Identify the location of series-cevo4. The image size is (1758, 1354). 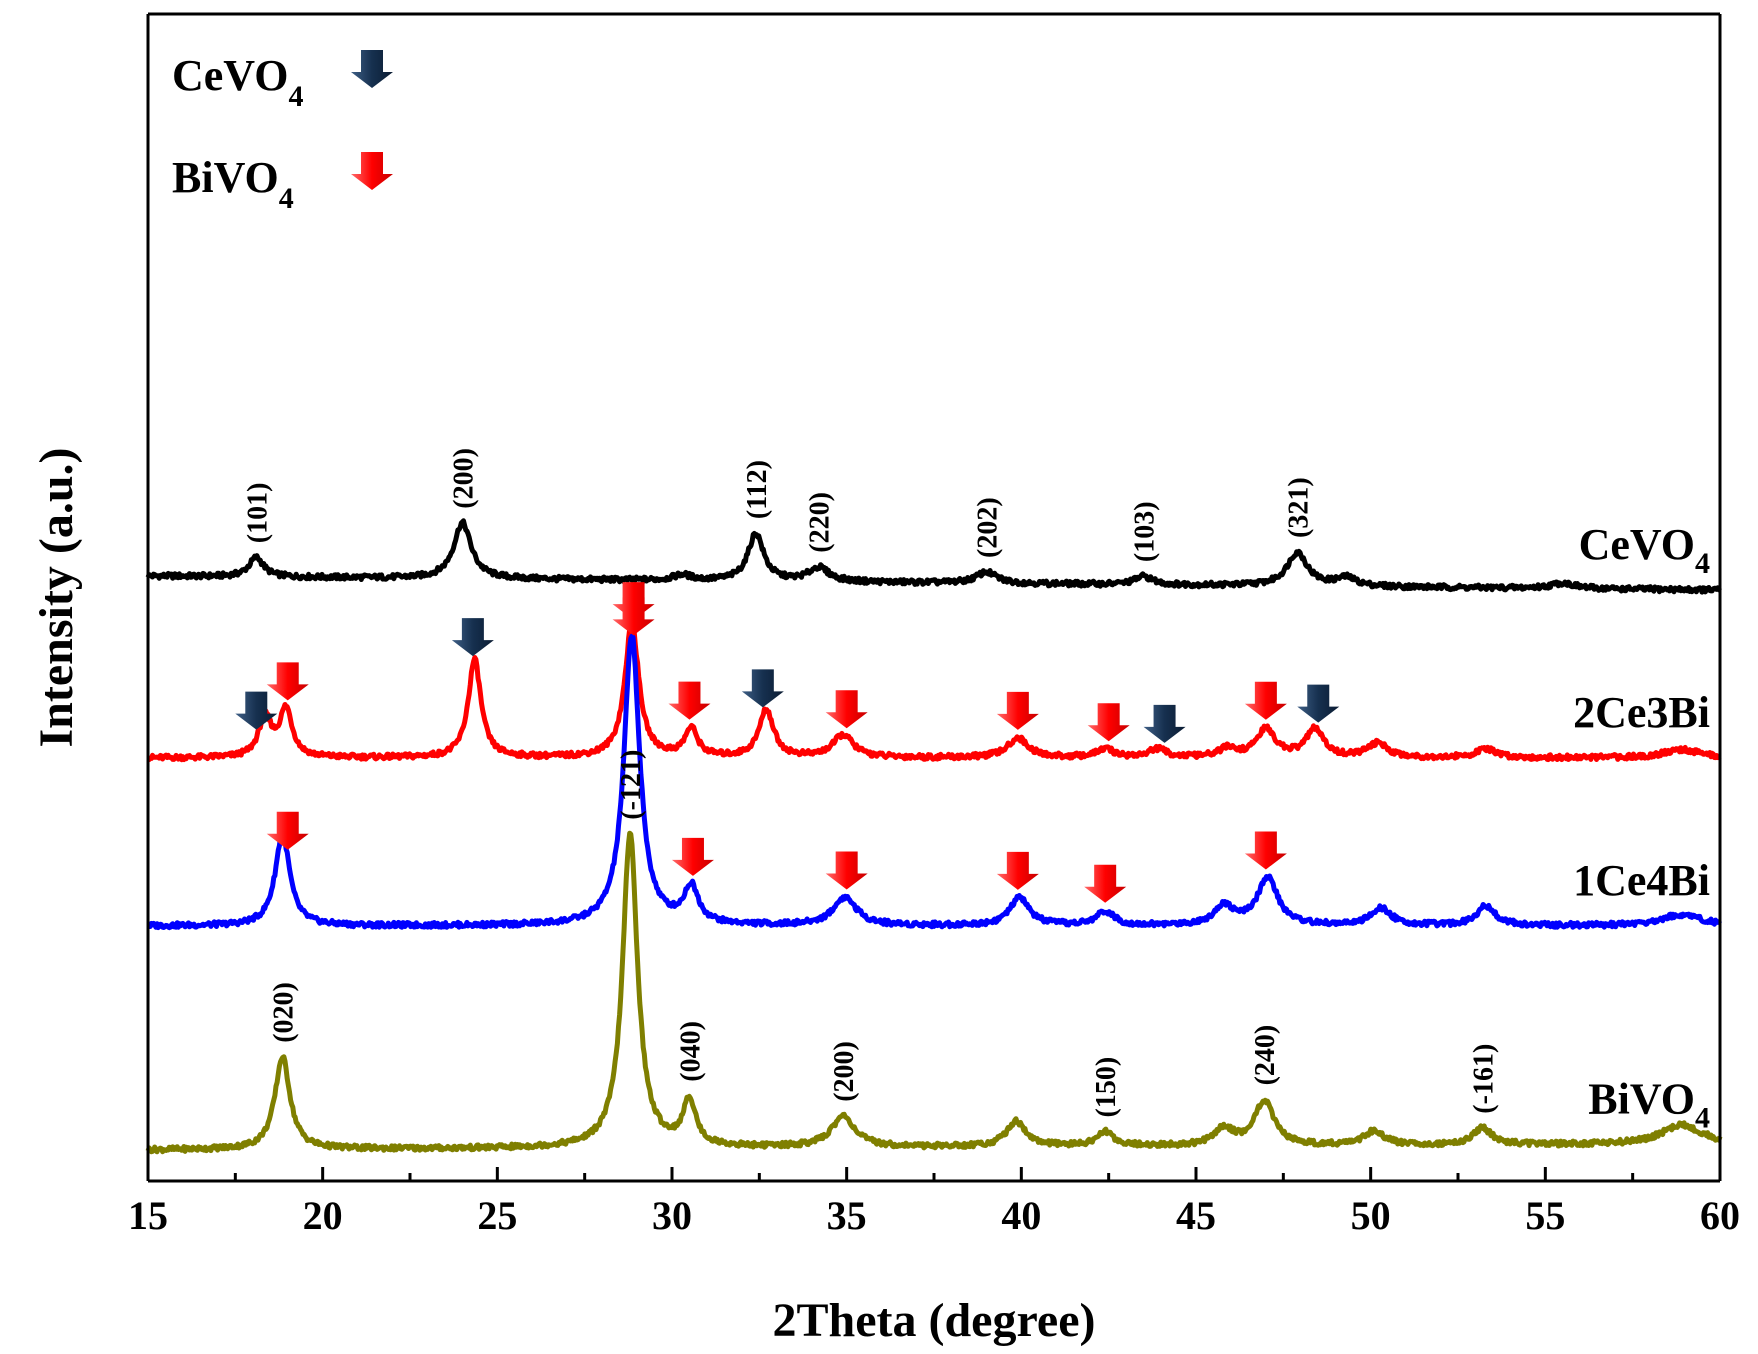
(933, 556).